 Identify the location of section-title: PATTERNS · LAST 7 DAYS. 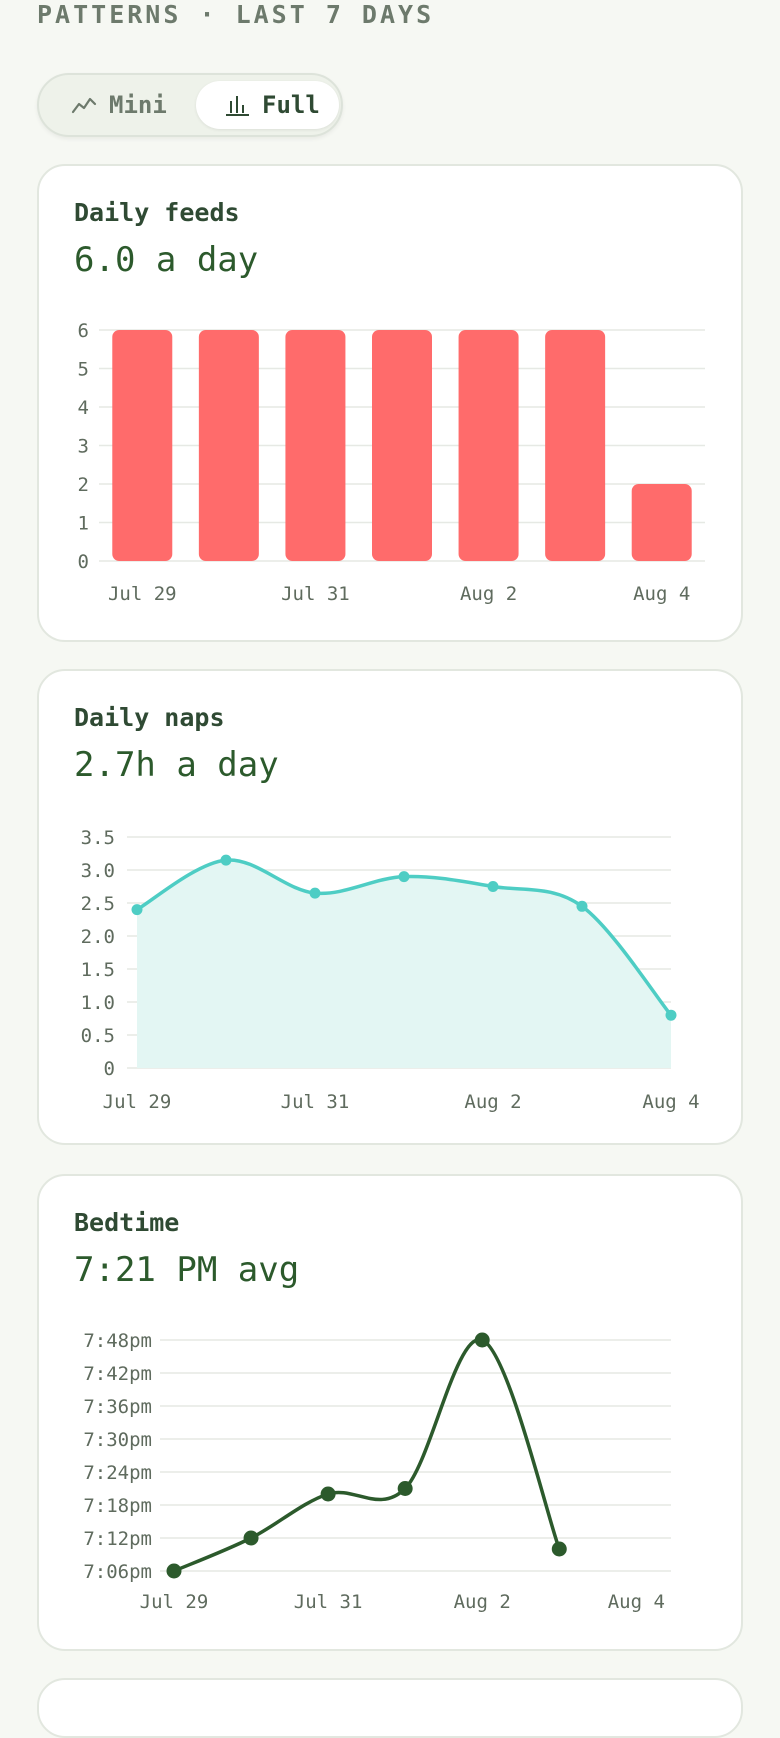
(236, 14).